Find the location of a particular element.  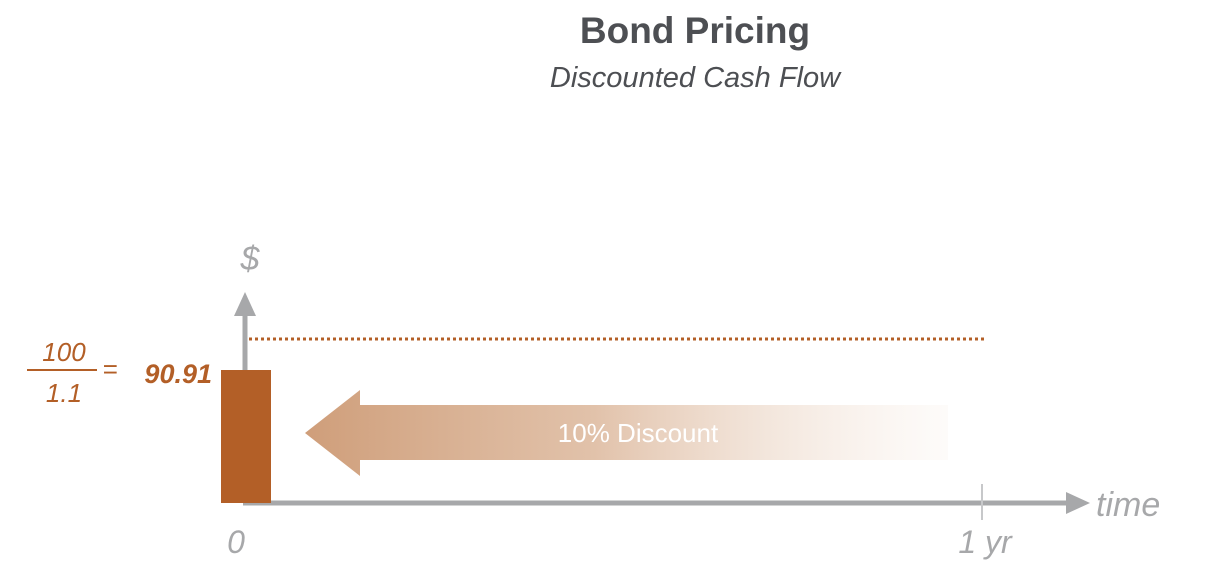

page-subtitle: Discounted Cash Flow is located at coordinates (695, 78).